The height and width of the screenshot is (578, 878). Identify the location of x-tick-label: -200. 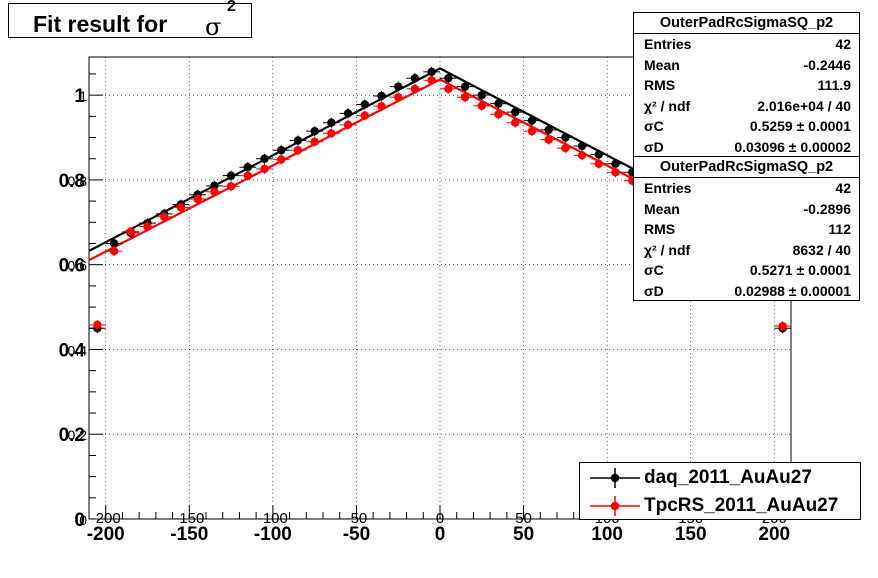
(106, 534).